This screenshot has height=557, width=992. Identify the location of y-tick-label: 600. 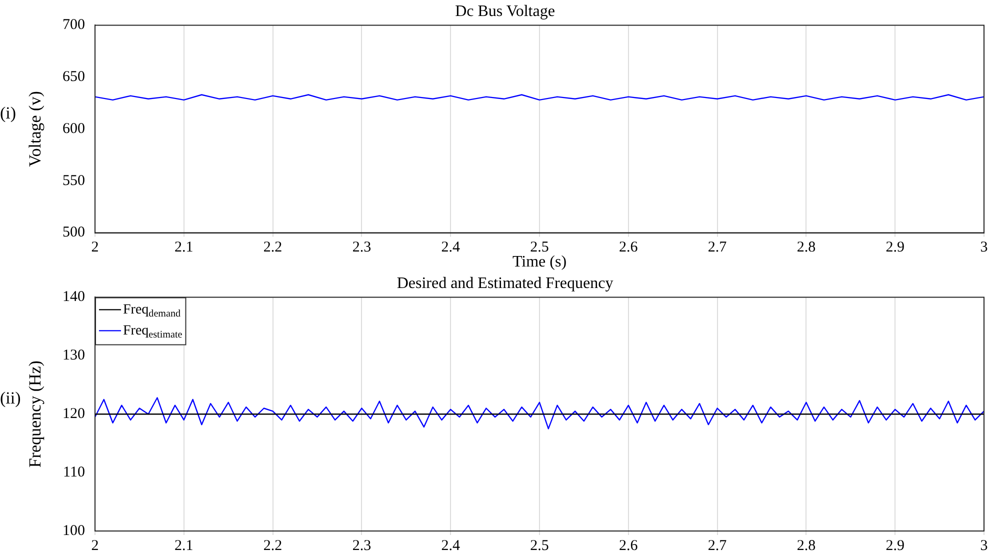
(73, 128).